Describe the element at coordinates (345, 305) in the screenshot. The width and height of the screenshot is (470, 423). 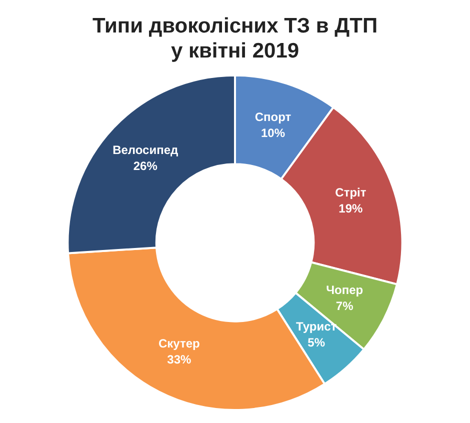
I see `data-label: 7%` at that location.